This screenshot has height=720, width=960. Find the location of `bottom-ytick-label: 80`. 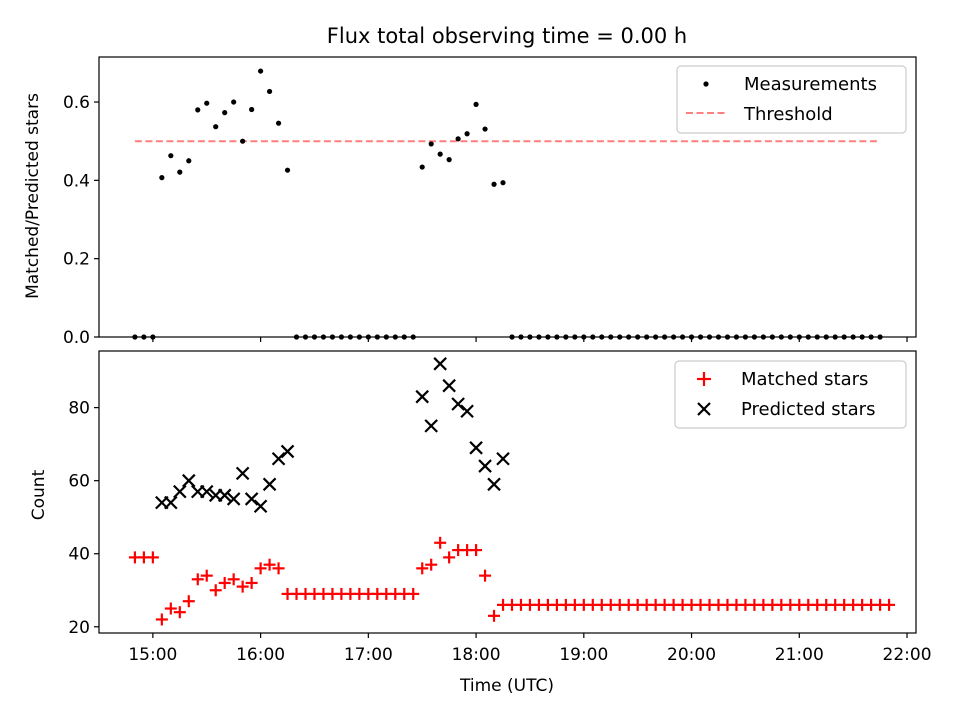

bottom-ytick-label: 80 is located at coordinates (79, 409).